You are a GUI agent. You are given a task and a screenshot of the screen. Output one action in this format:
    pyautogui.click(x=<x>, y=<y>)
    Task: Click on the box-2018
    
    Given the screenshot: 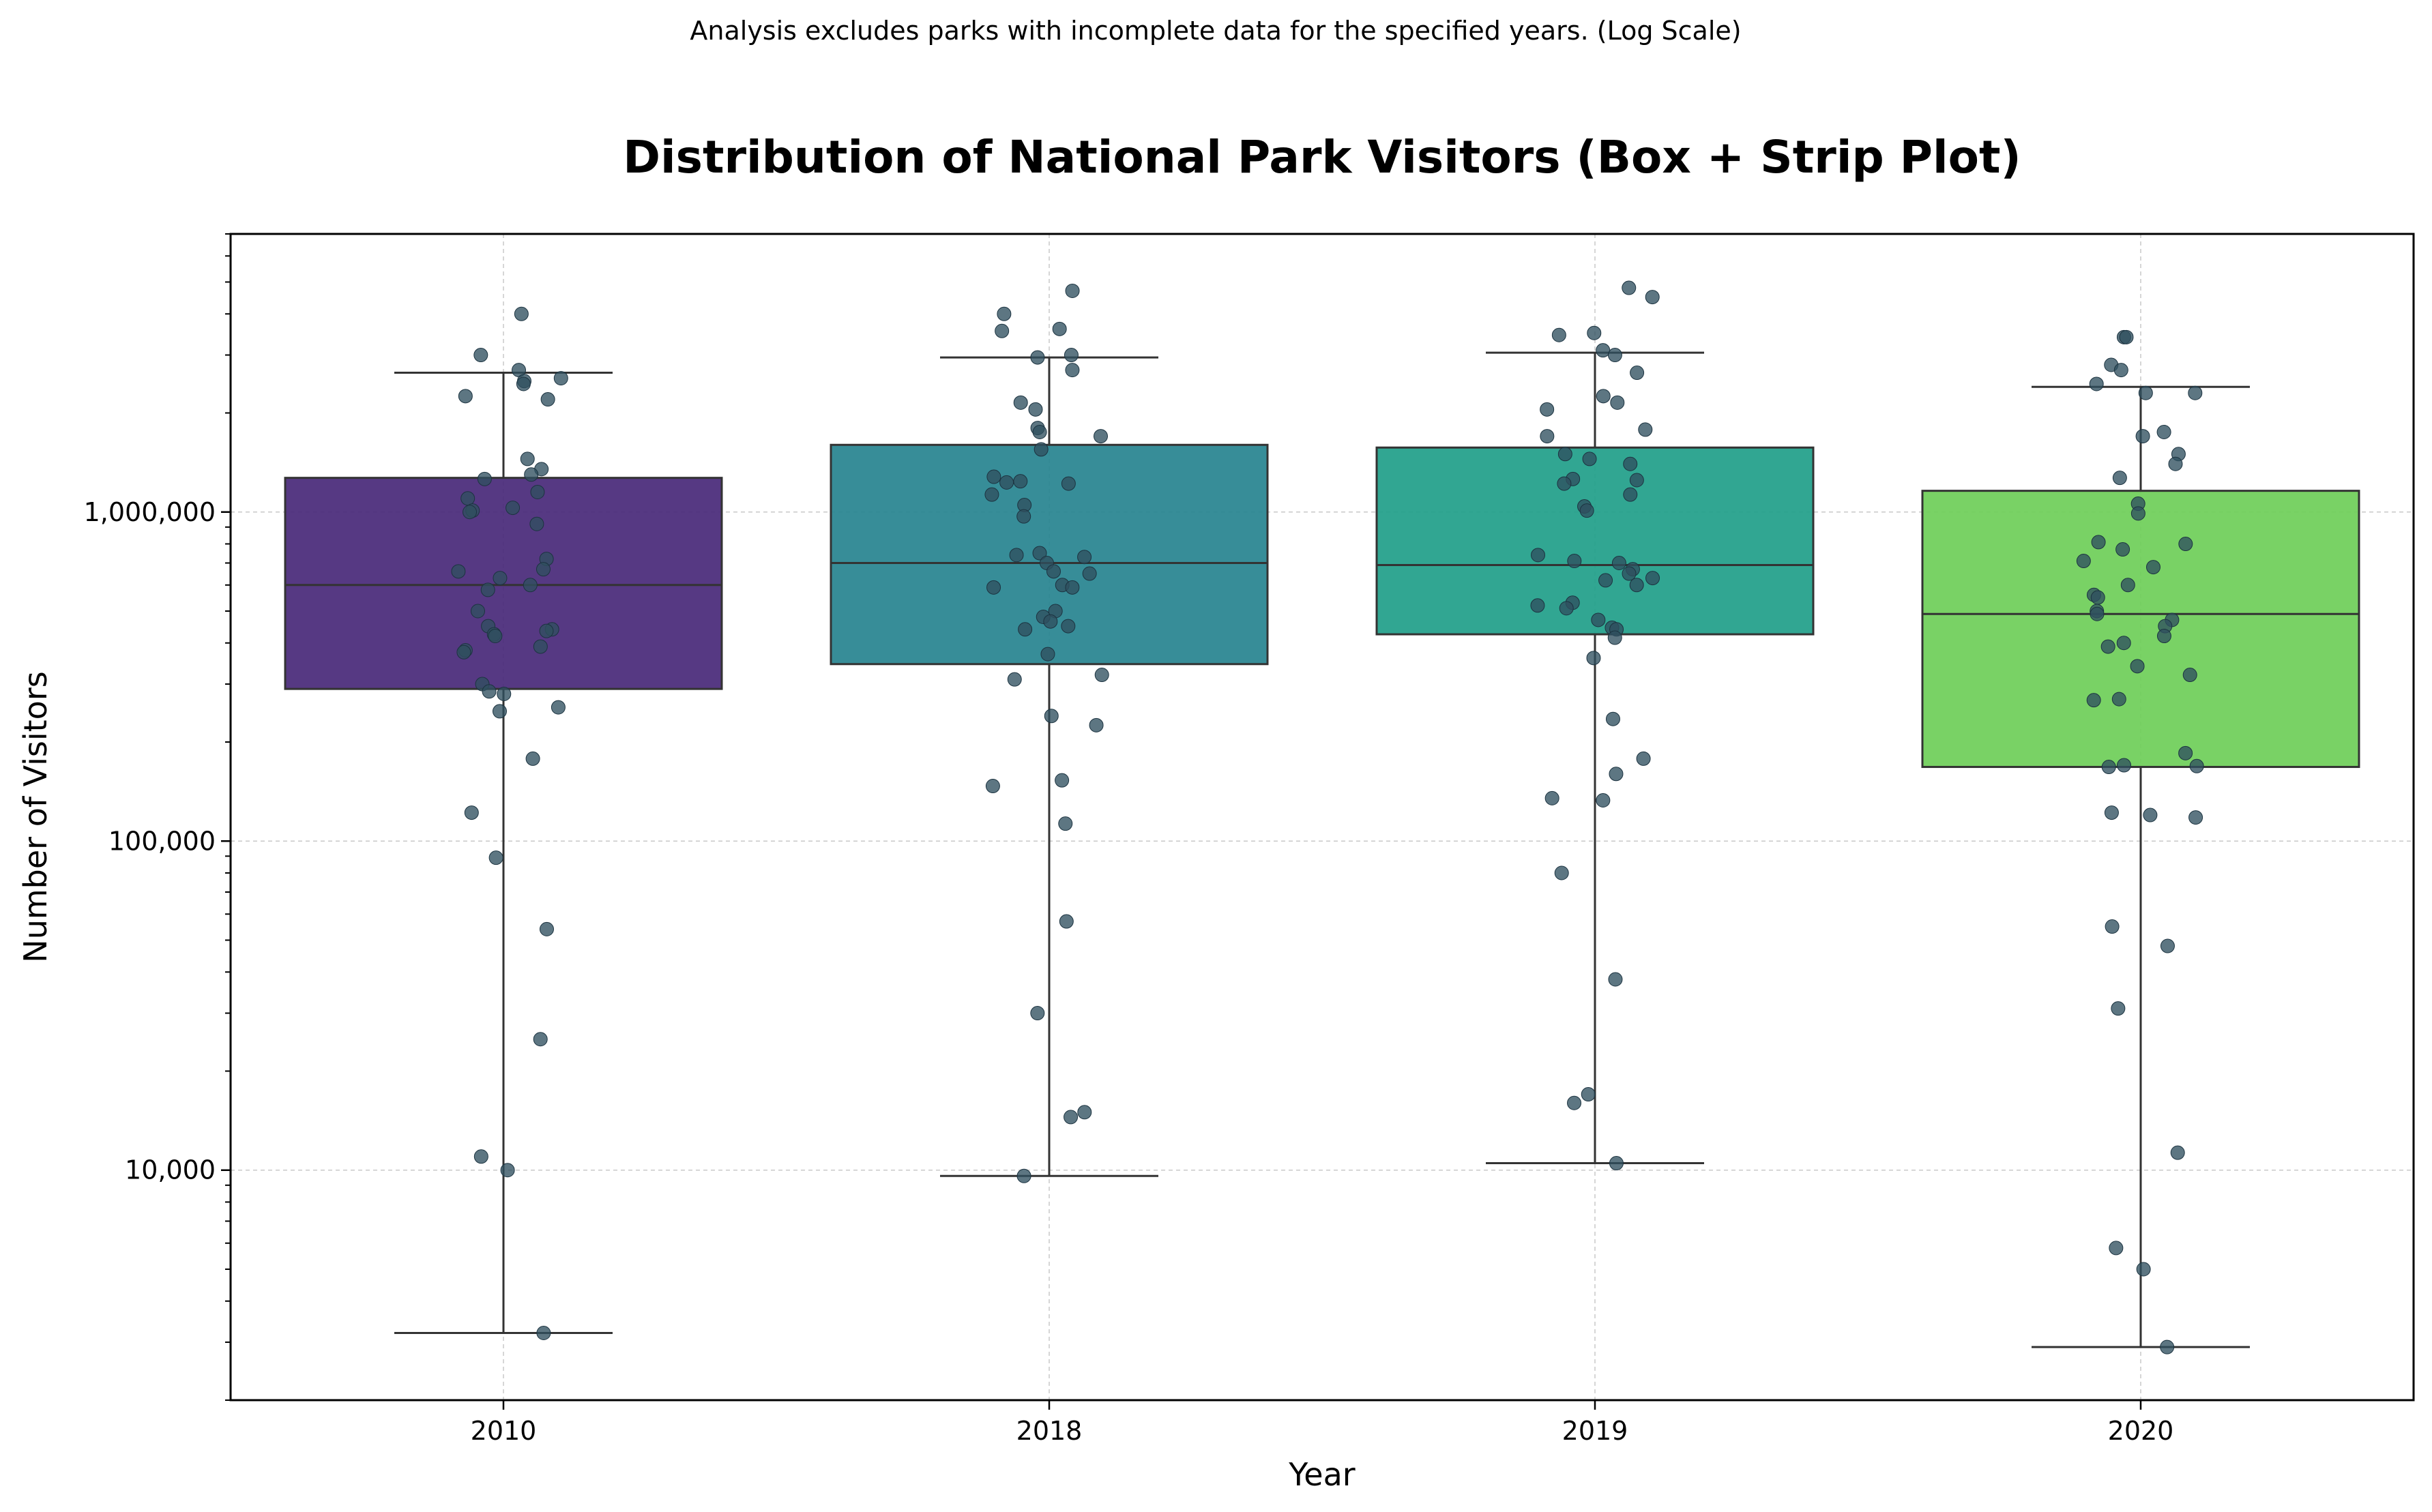 What is the action you would take?
    pyautogui.click(x=1049, y=766)
    